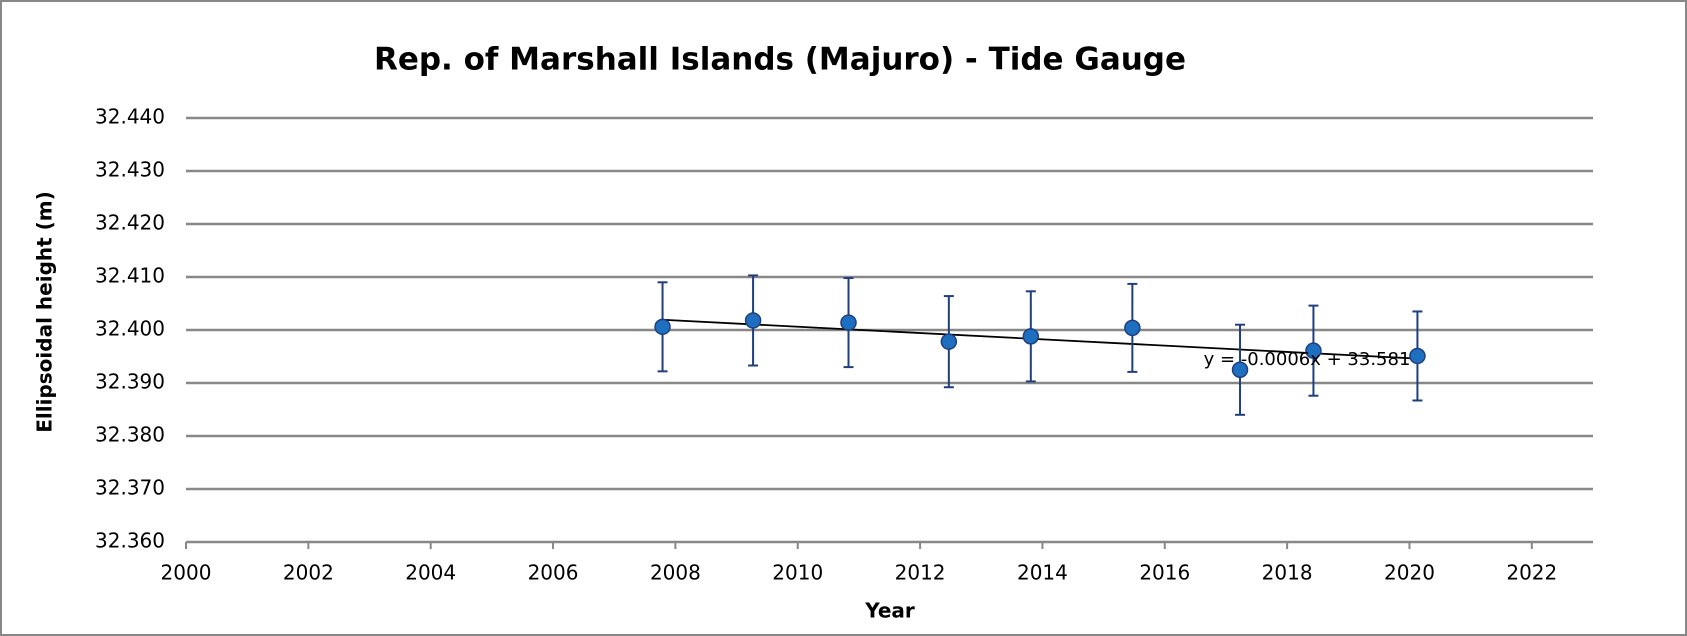 The image size is (1687, 636). I want to click on x-tick-label: 2020, so click(1409, 573).